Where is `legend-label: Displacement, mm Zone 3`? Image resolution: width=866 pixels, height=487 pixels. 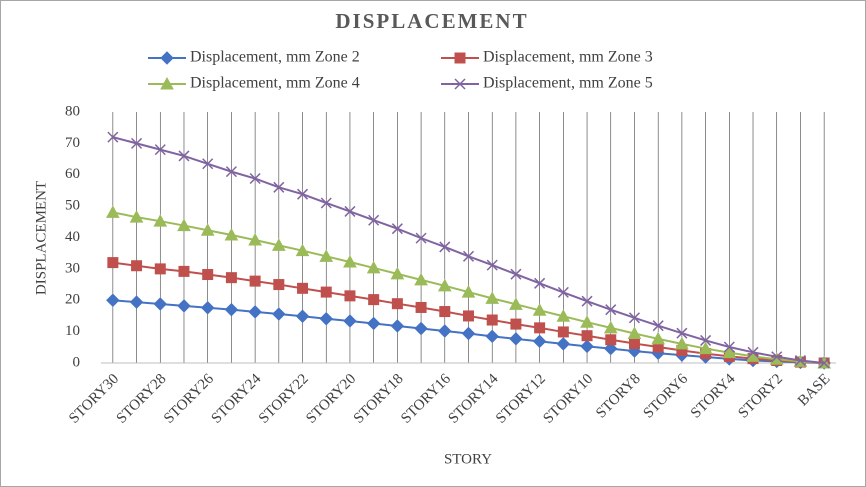
legend-label: Displacement, mm Zone 3 is located at coordinates (568, 57).